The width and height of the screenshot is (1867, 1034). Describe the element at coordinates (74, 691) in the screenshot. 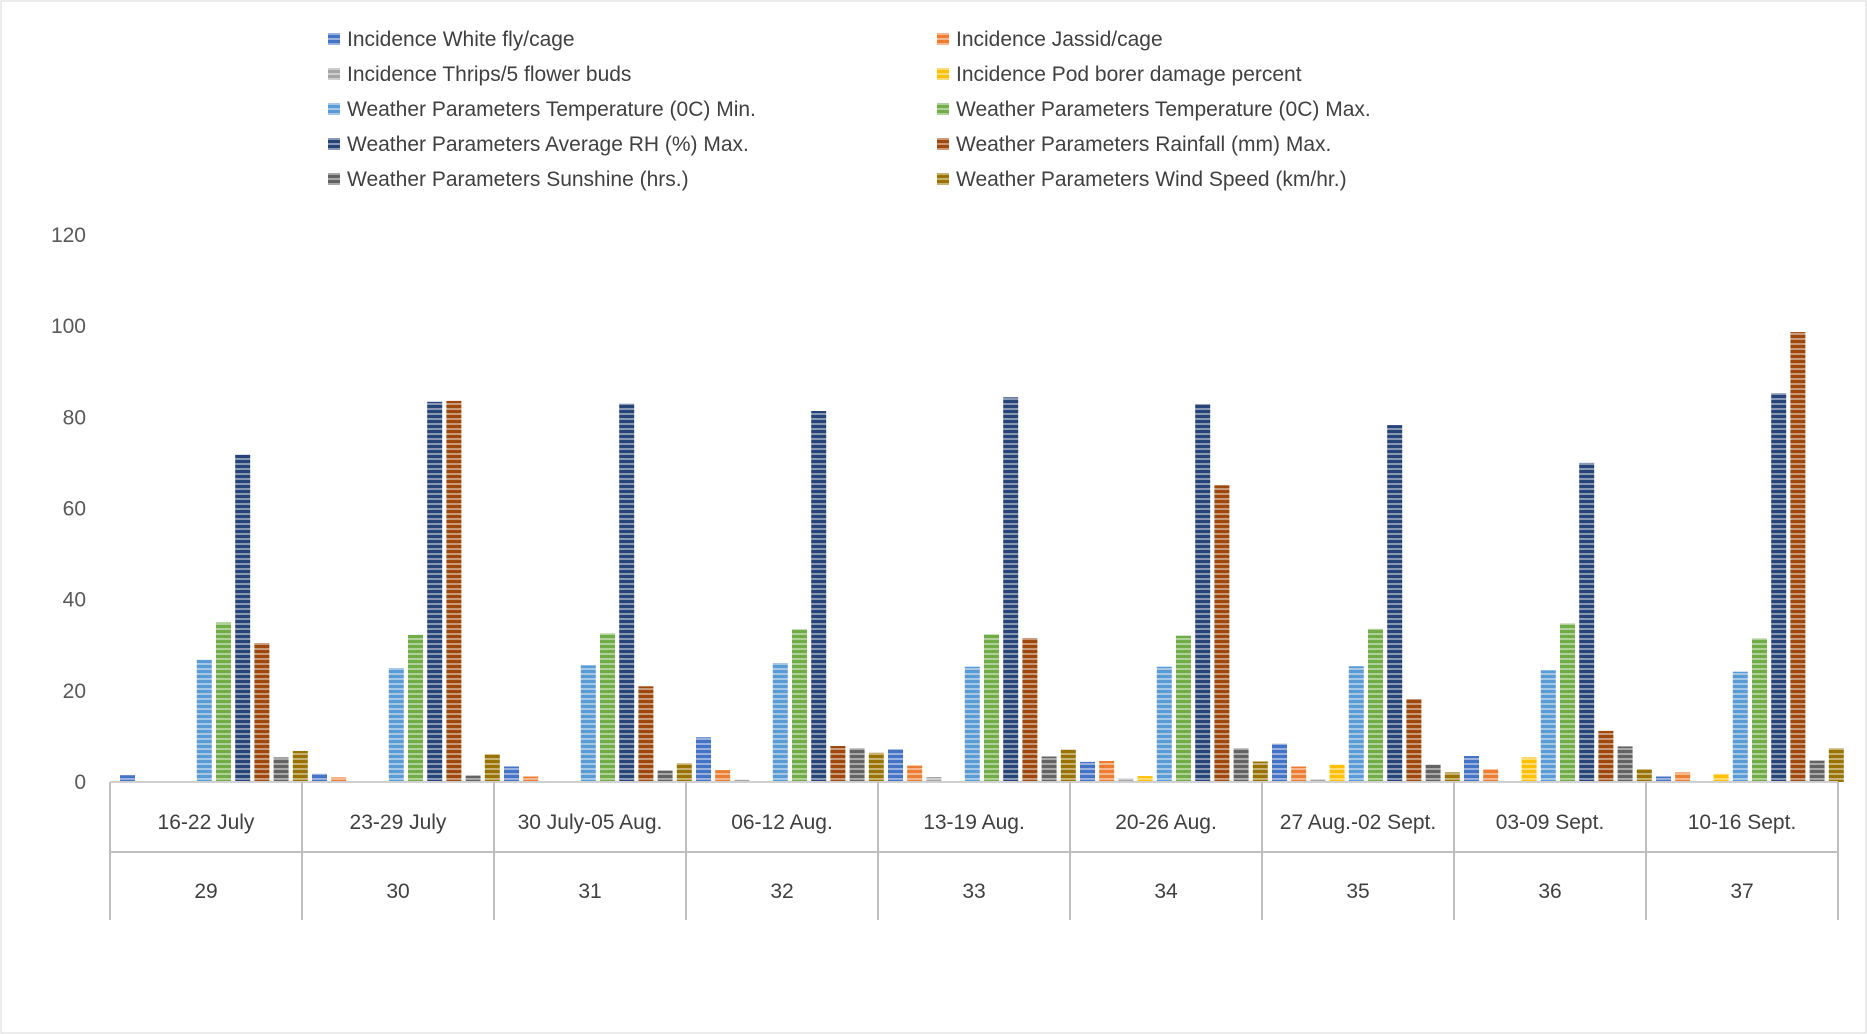

I see `y-tick-label: 20` at that location.